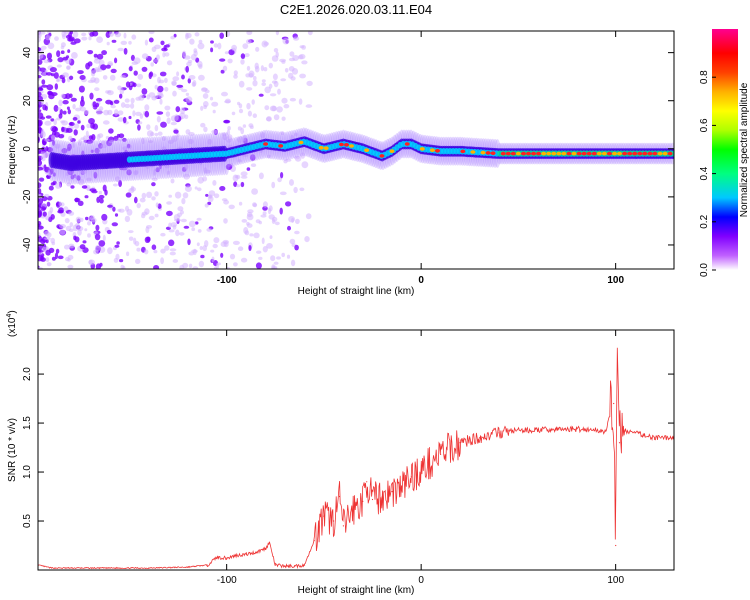  What do you see at coordinates (27, 53) in the screenshot?
I see `spectrogram-ytick-label: 40` at bounding box center [27, 53].